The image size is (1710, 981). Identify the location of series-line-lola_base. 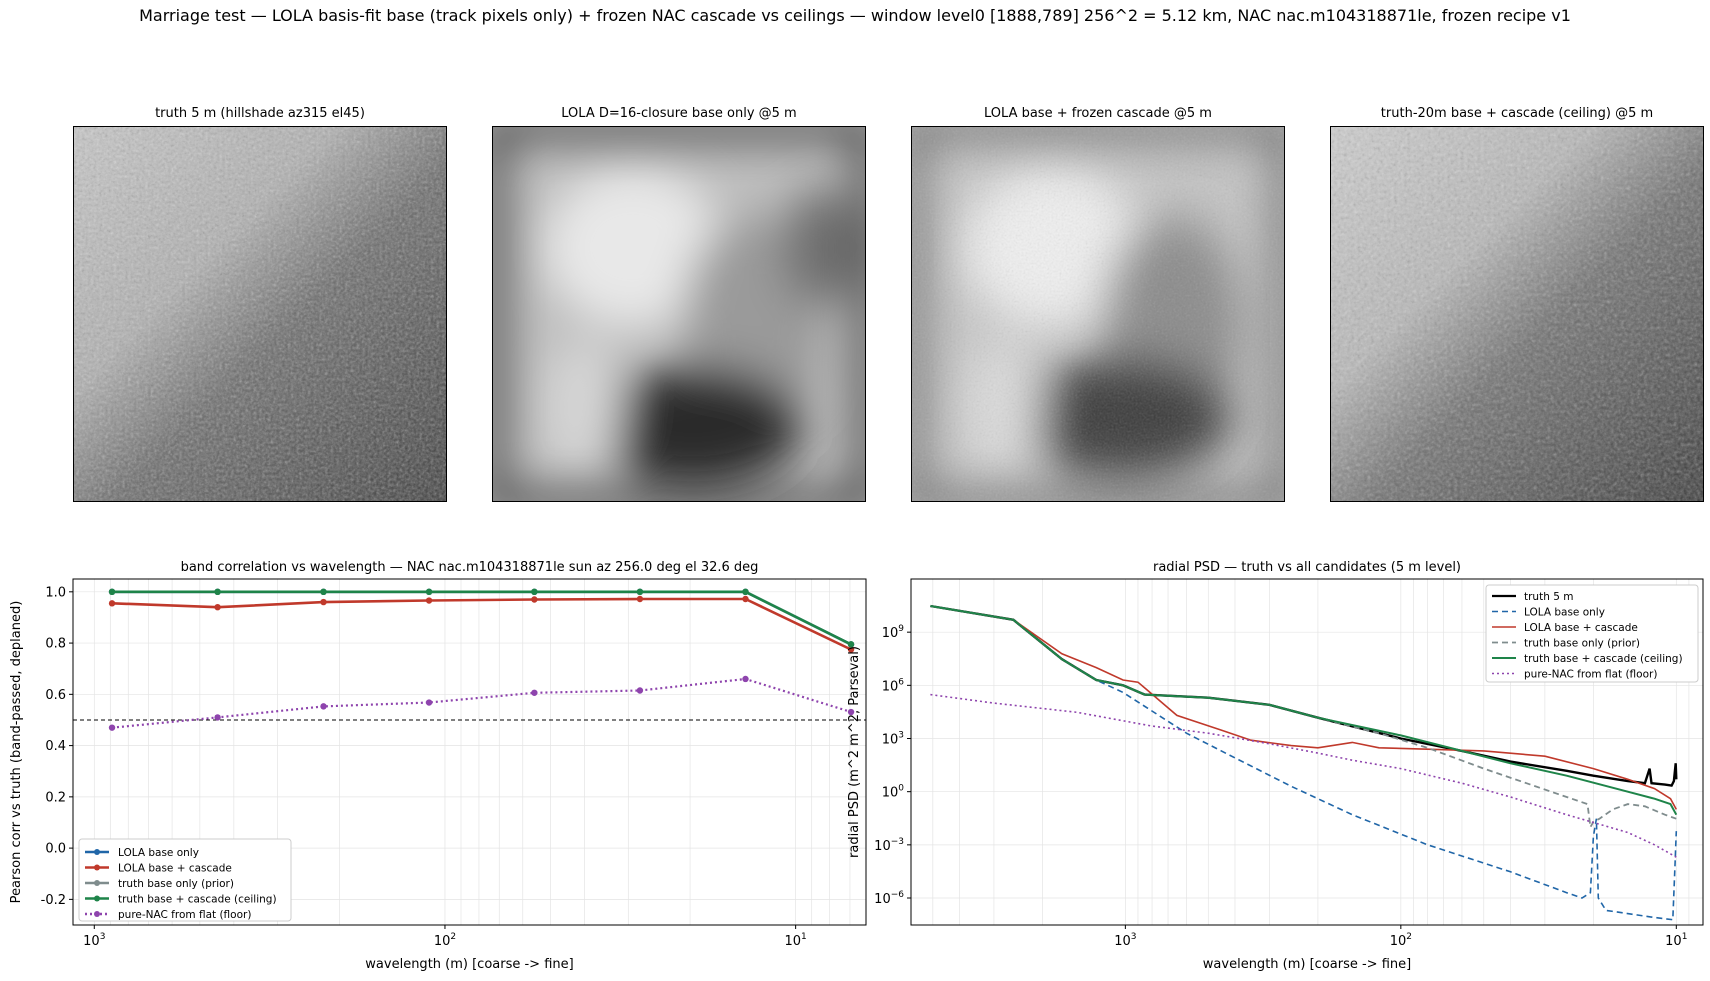
(482, 618).